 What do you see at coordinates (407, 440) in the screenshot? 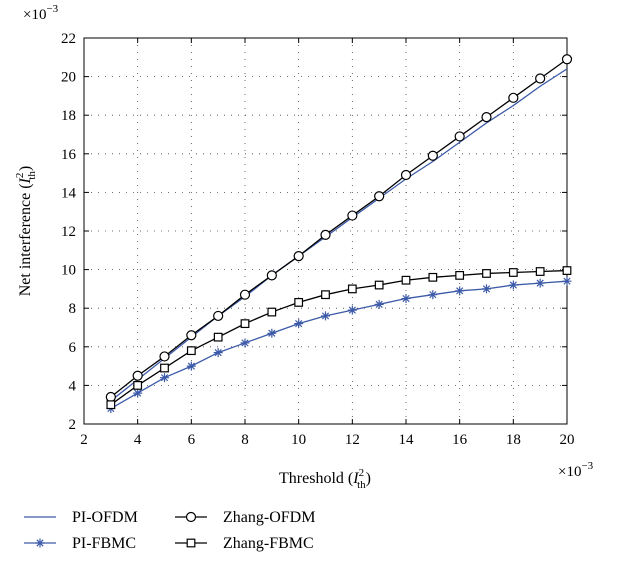
I see `x-tick-label: 14` at bounding box center [407, 440].